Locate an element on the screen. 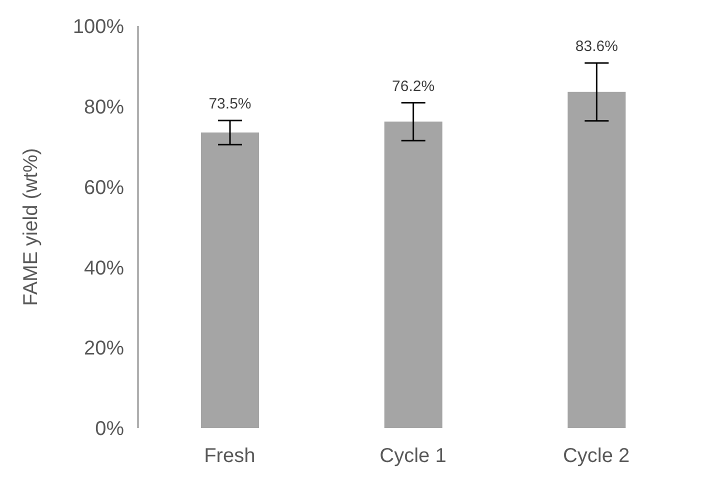 This screenshot has height=477, width=702. data-label: 73.5% is located at coordinates (230, 103).